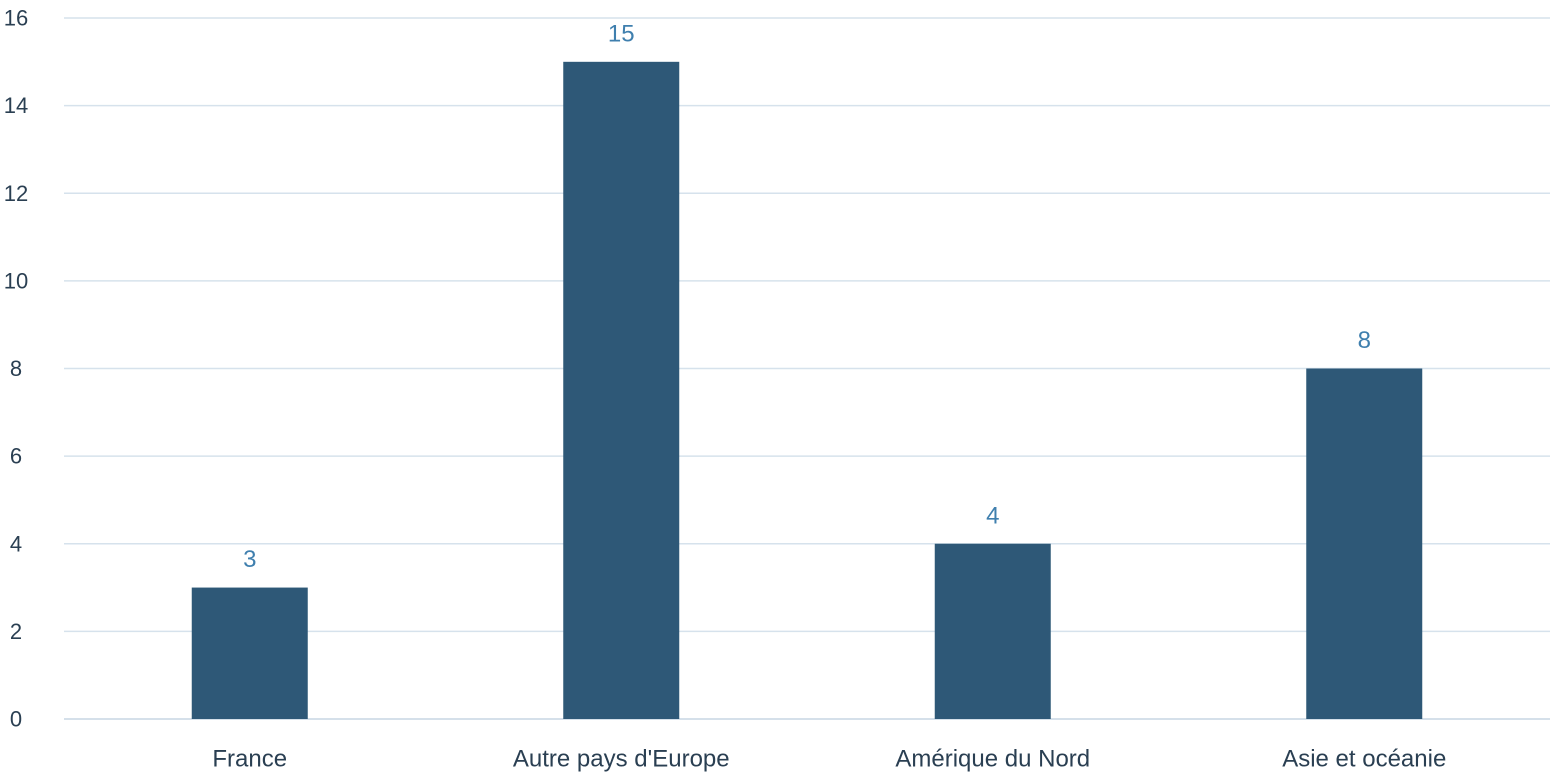 The height and width of the screenshot is (779, 1555). I want to click on y-tick-label-4: 4, so click(16, 543).